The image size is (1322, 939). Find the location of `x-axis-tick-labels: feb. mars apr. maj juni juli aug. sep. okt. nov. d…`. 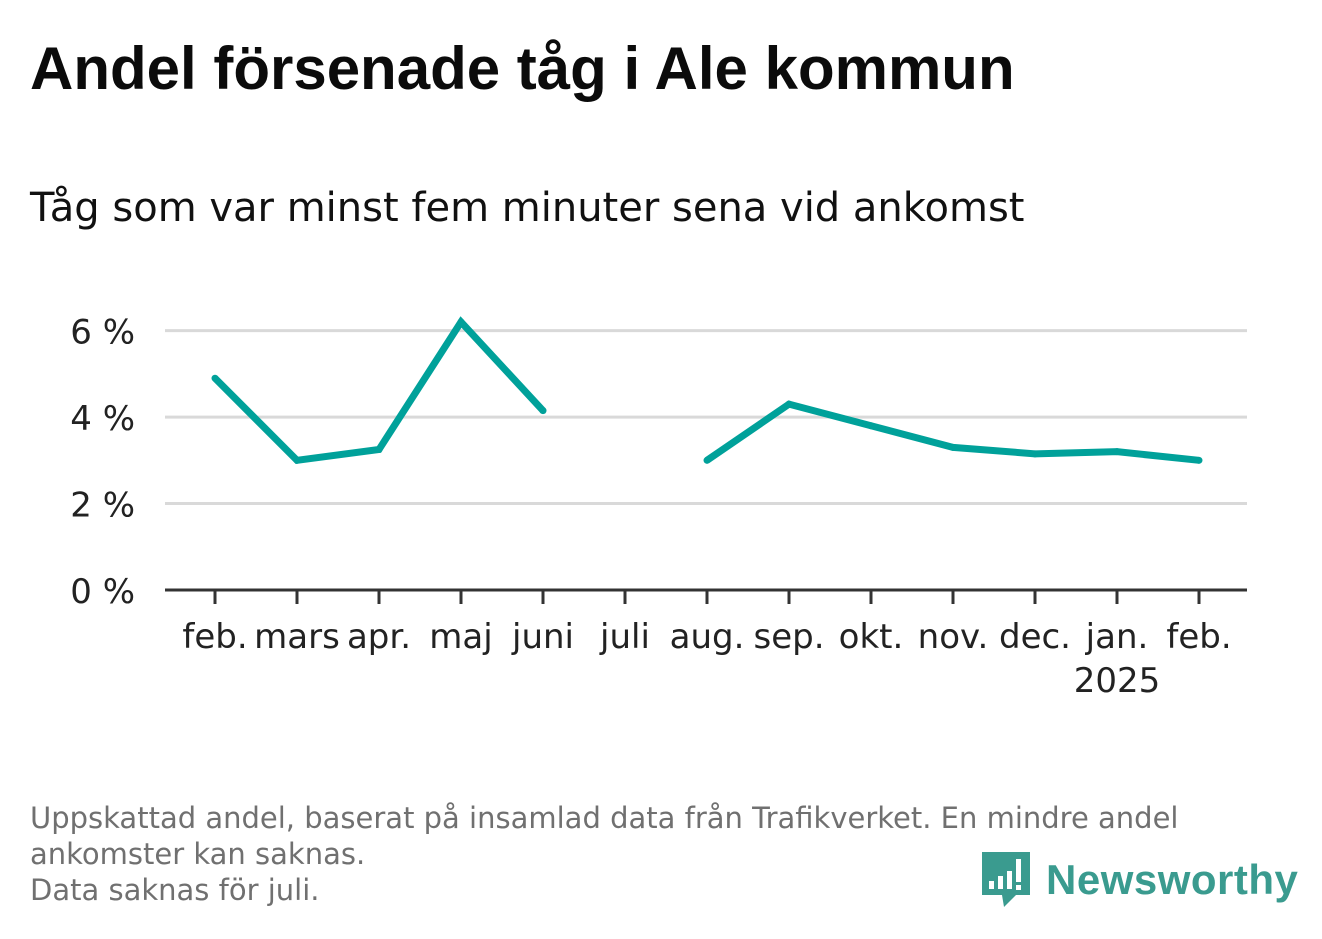

x-axis-tick-labels: feb. mars apr. maj juni juli aug. sep. okt. nov. d… is located at coordinates (706, 659).